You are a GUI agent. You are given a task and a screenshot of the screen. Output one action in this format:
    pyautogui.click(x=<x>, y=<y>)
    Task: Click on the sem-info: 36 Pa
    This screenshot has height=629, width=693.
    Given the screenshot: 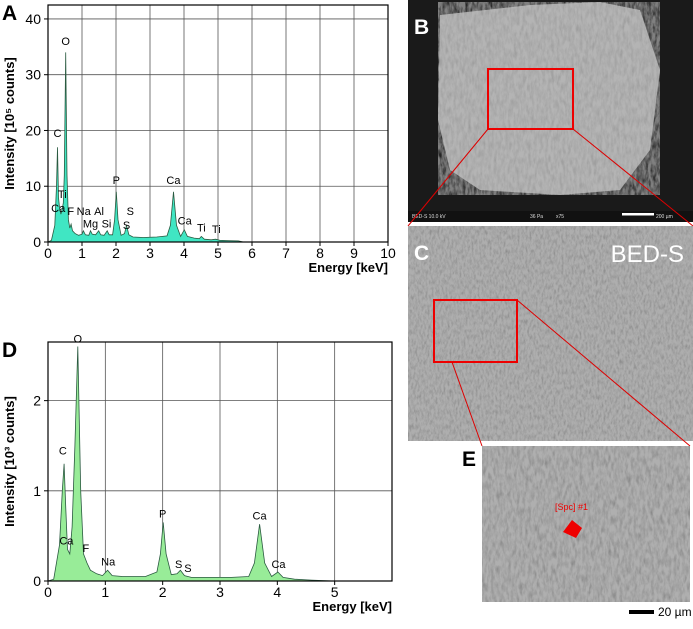 What is the action you would take?
    pyautogui.click(x=536, y=217)
    